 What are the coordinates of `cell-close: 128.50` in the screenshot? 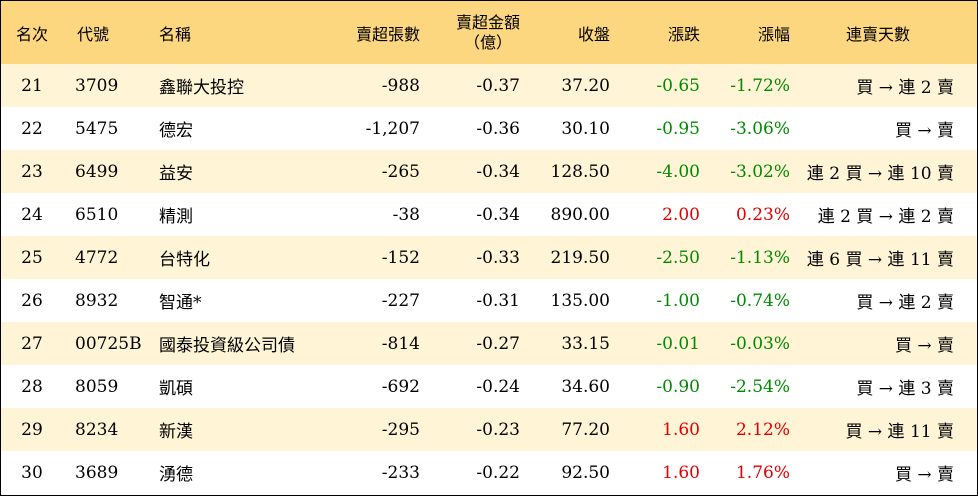 It's located at (580, 171).